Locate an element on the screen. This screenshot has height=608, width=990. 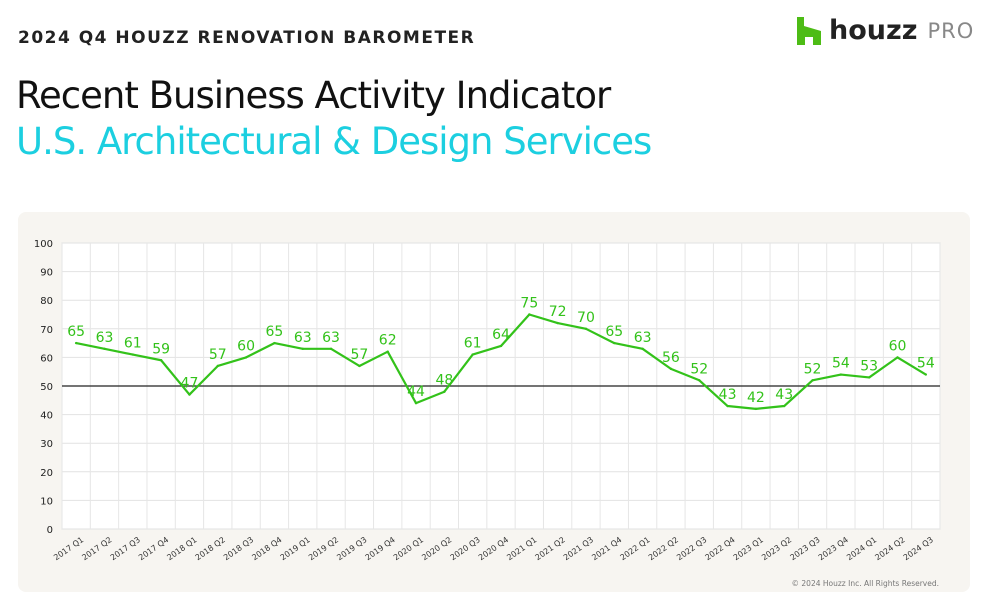
houzz-pro-logo: houzz PRO is located at coordinates (885, 30).